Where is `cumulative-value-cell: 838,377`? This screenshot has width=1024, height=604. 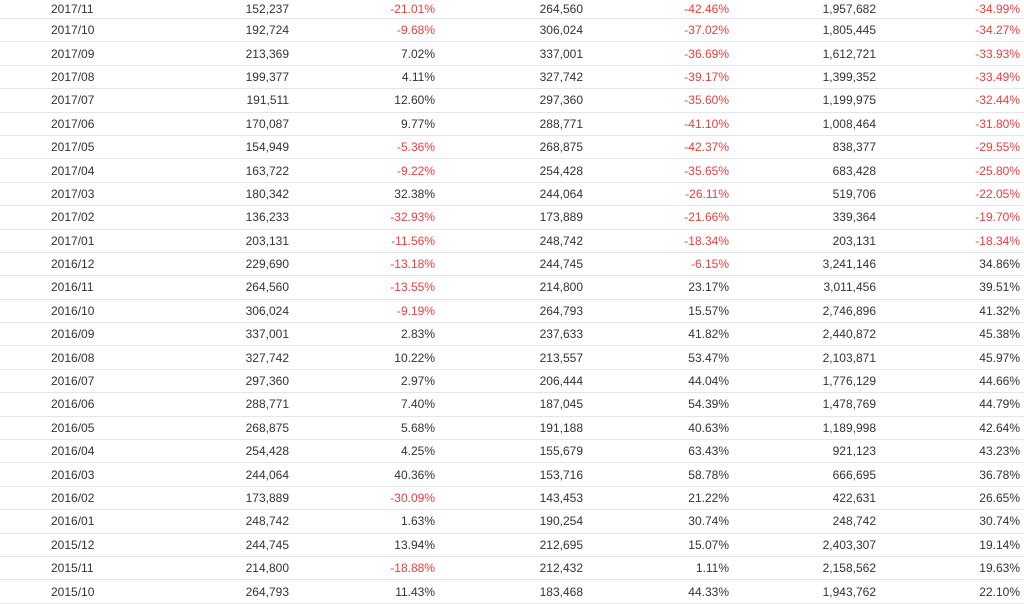 cumulative-value-cell: 838,377 is located at coordinates (854, 147).